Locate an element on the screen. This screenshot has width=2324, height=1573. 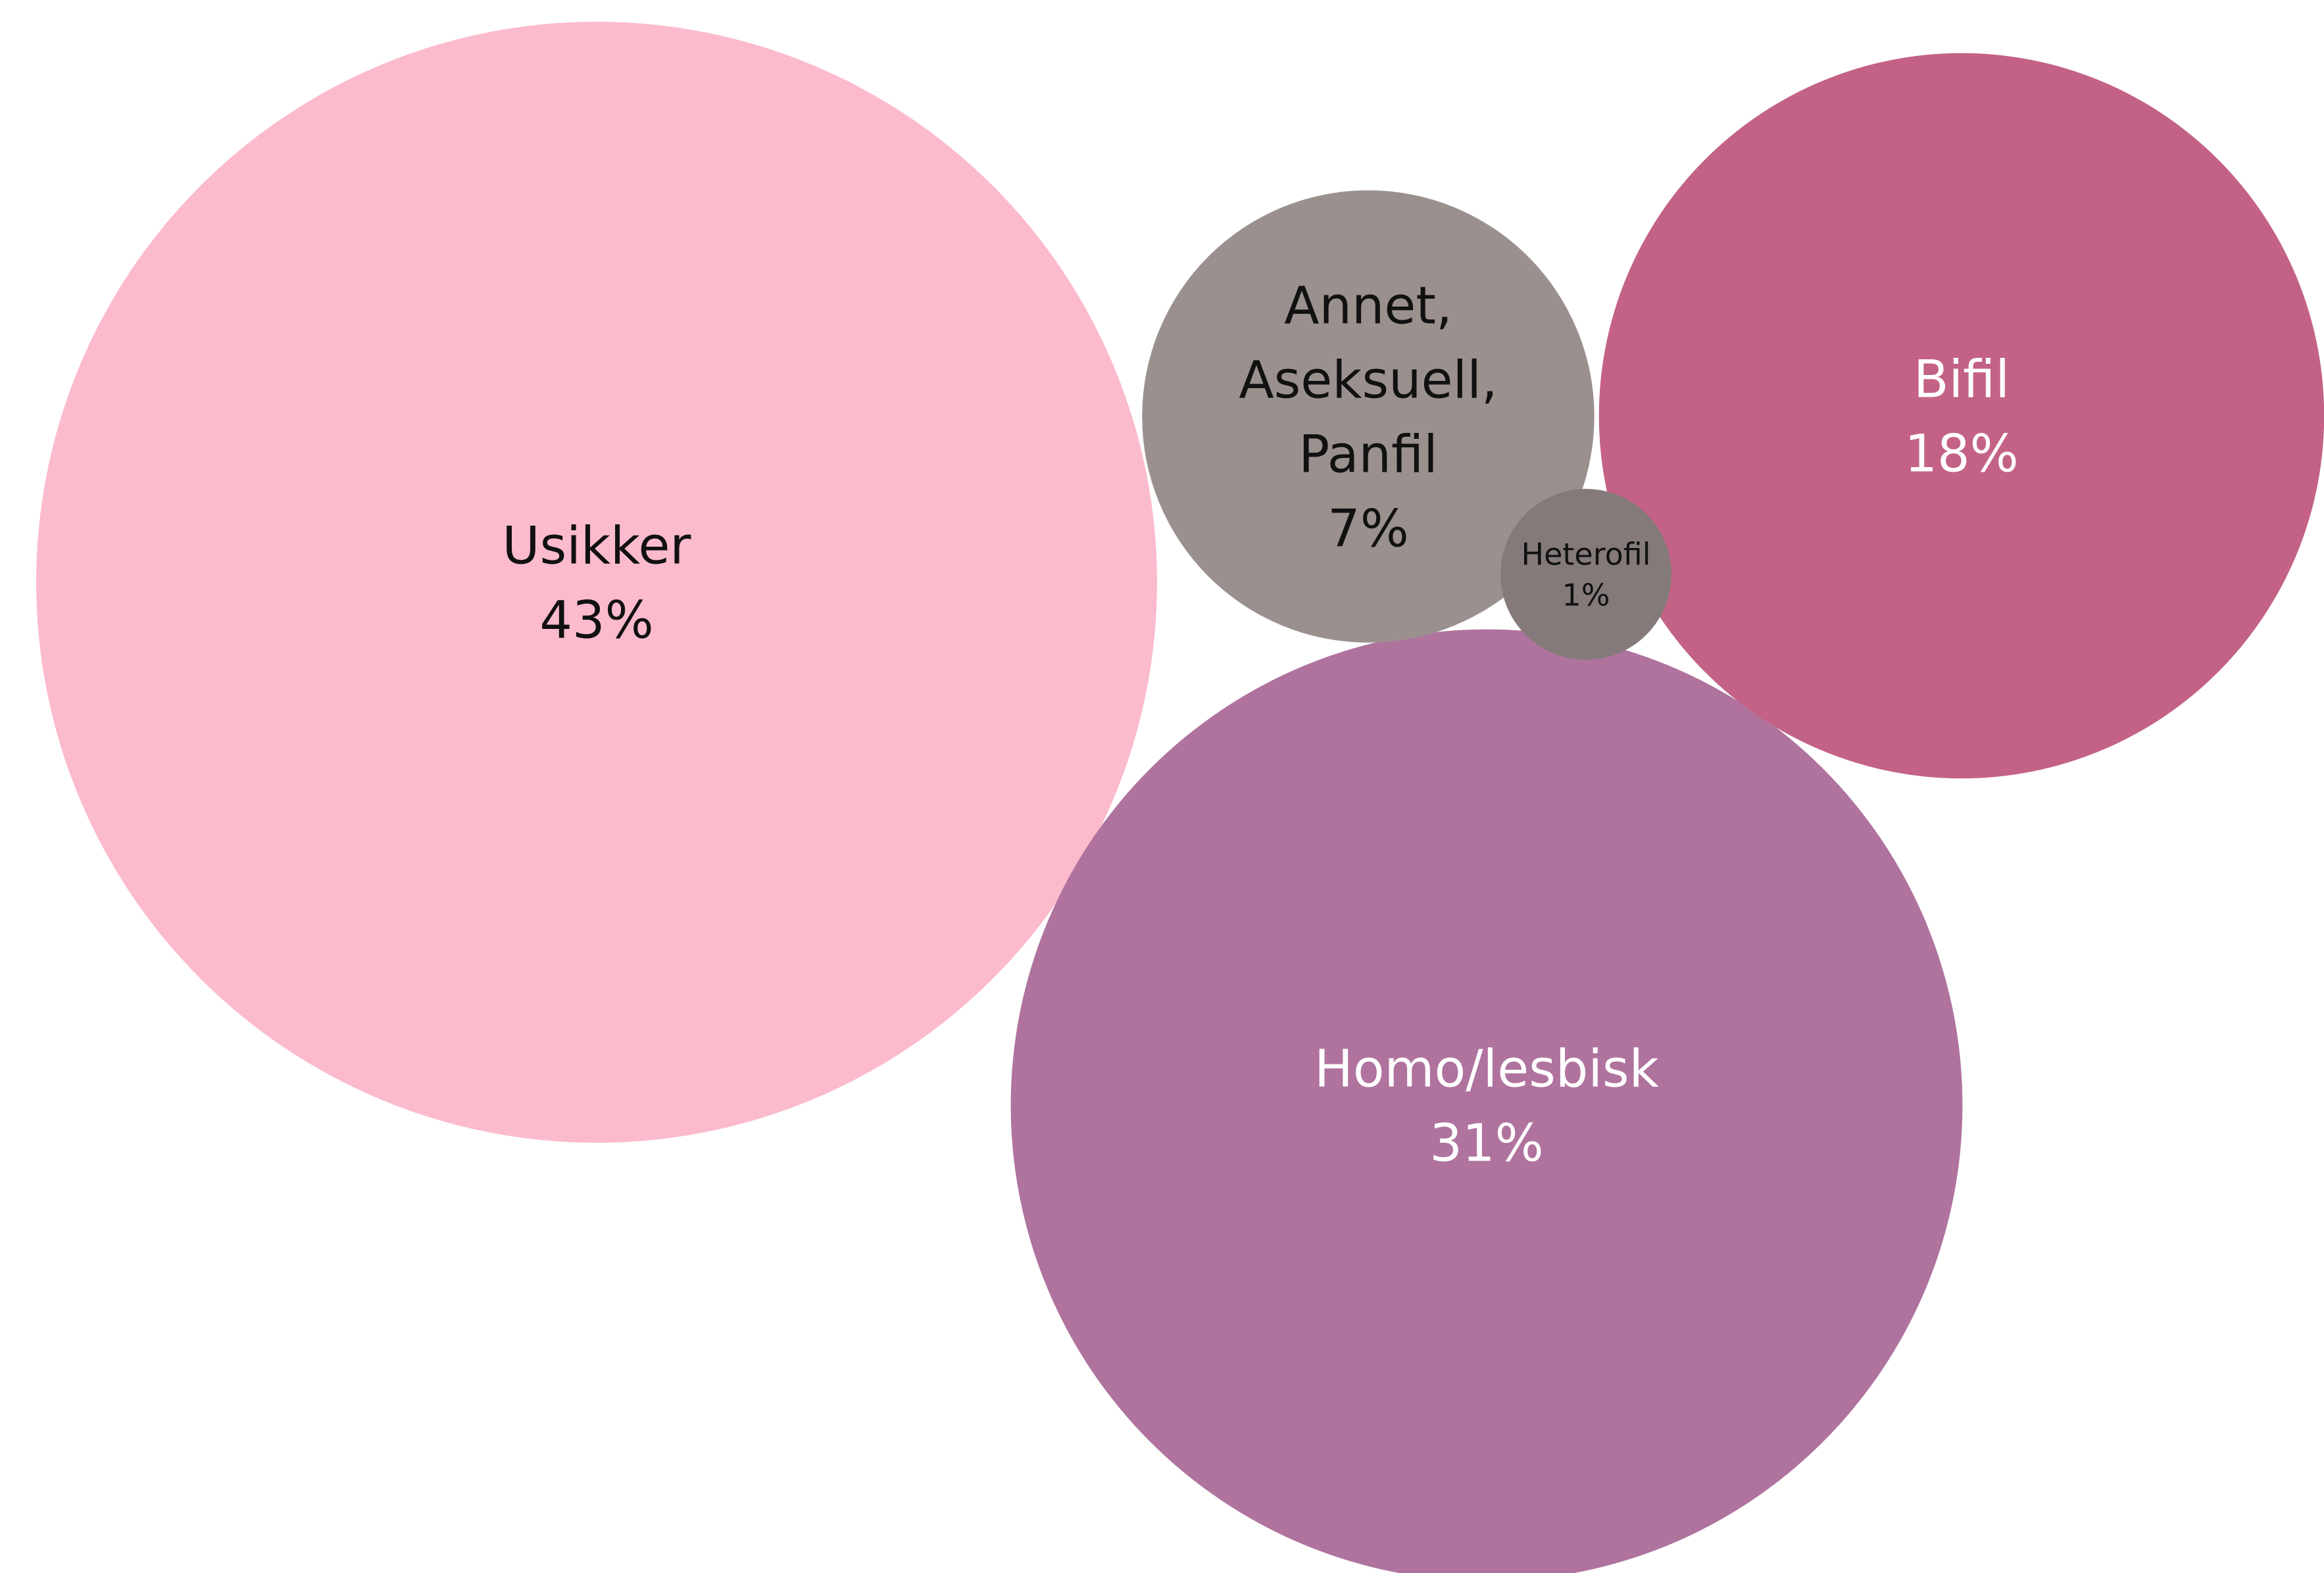
bubble-label-annet-aseksuell-panfil: Aseksuell, is located at coordinates (1368, 381).